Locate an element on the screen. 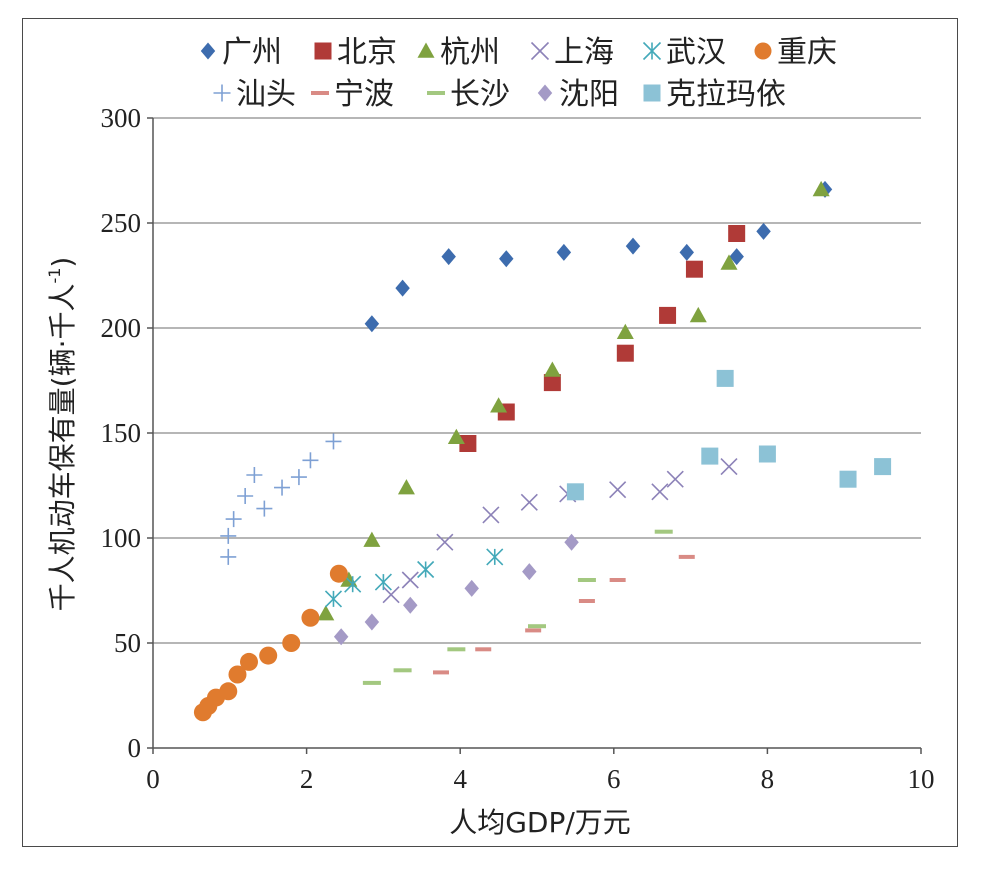  x-tick-label-0: 0 is located at coordinates (153, 779).